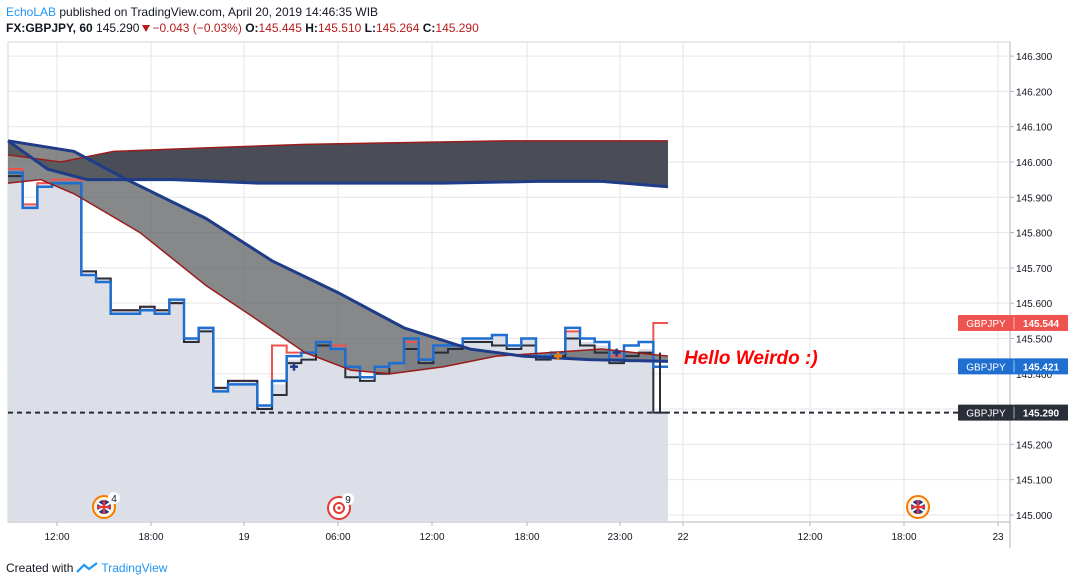 Image resolution: width=1073 pixels, height=586 pixels. What do you see at coordinates (1034, 339) in the screenshot?
I see `price-tick-label: 145.500` at bounding box center [1034, 339].